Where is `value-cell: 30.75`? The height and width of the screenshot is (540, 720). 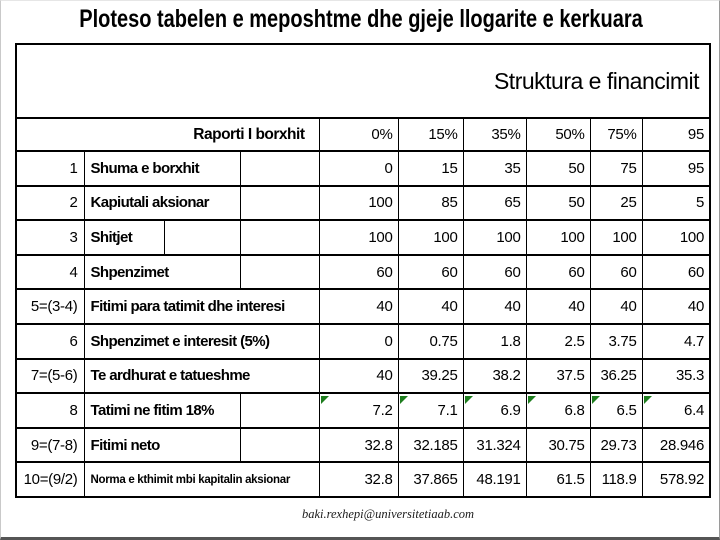 value-cell: 30.75 is located at coordinates (558, 445).